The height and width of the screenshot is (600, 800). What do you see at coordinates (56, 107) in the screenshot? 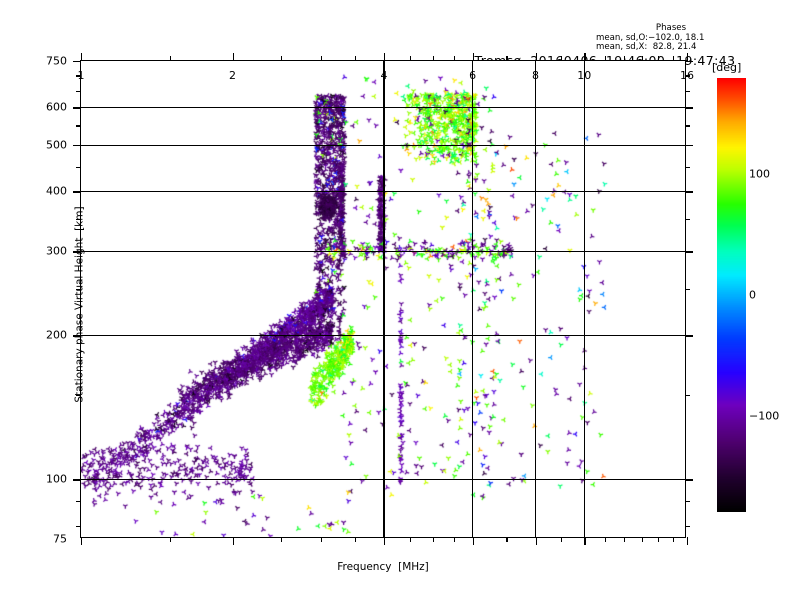
I see `y-tick-label-600: 600` at bounding box center [56, 107].